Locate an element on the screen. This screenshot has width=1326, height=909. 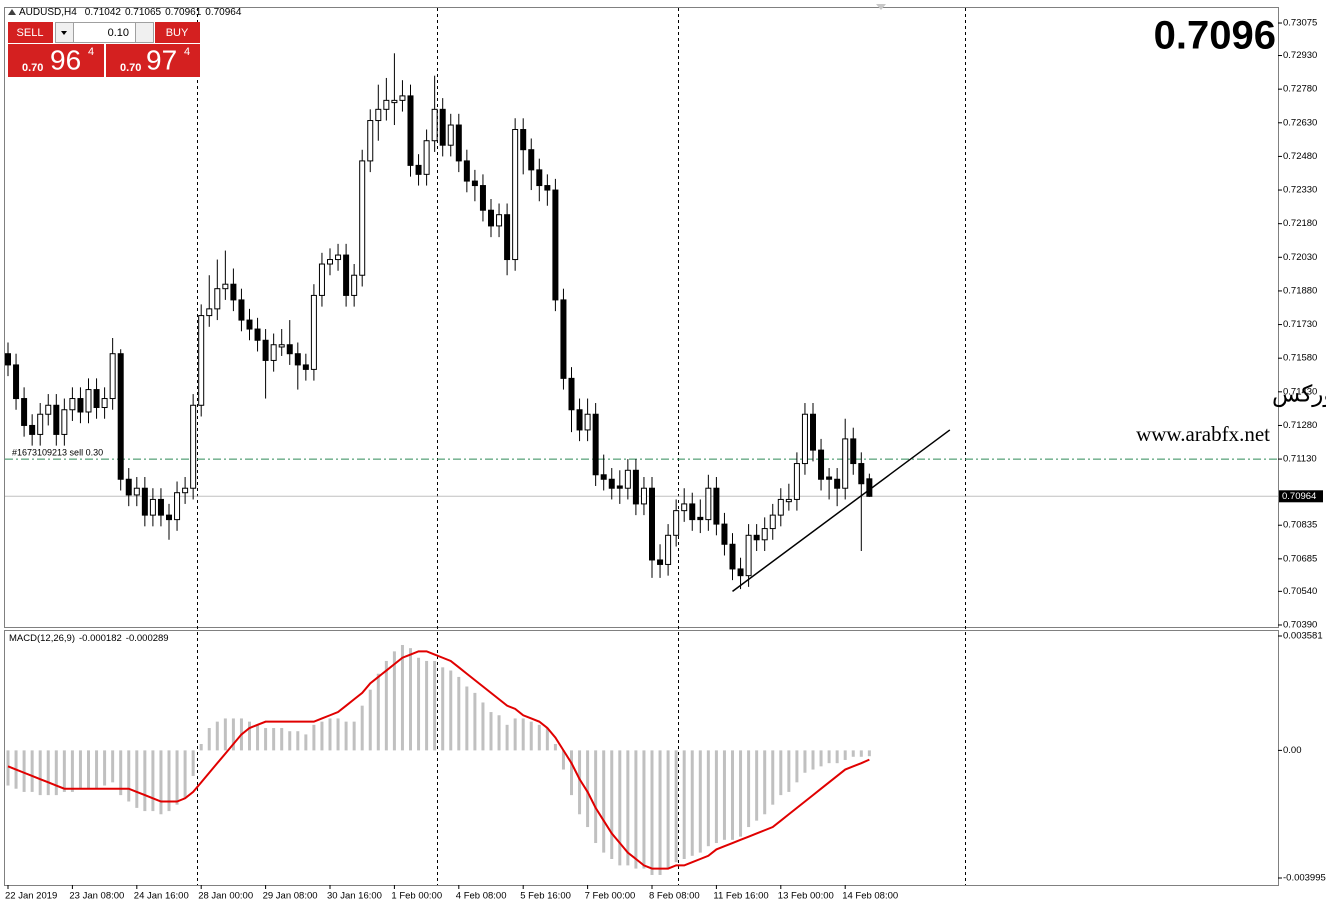
trendline is located at coordinates (841, 510).